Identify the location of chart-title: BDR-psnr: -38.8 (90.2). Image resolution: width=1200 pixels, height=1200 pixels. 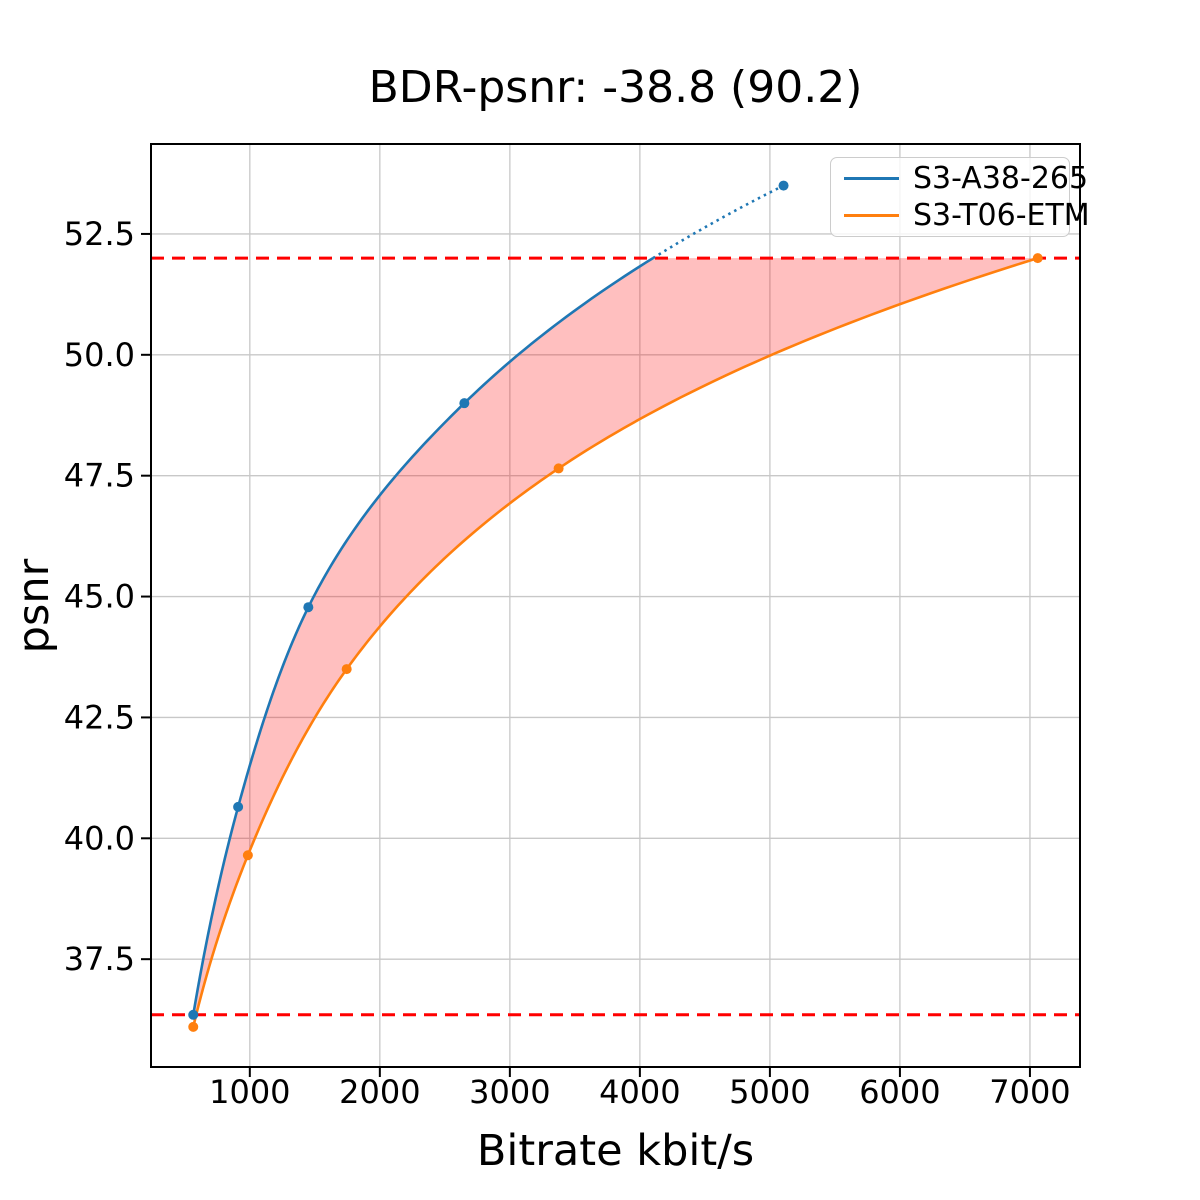
(615, 87).